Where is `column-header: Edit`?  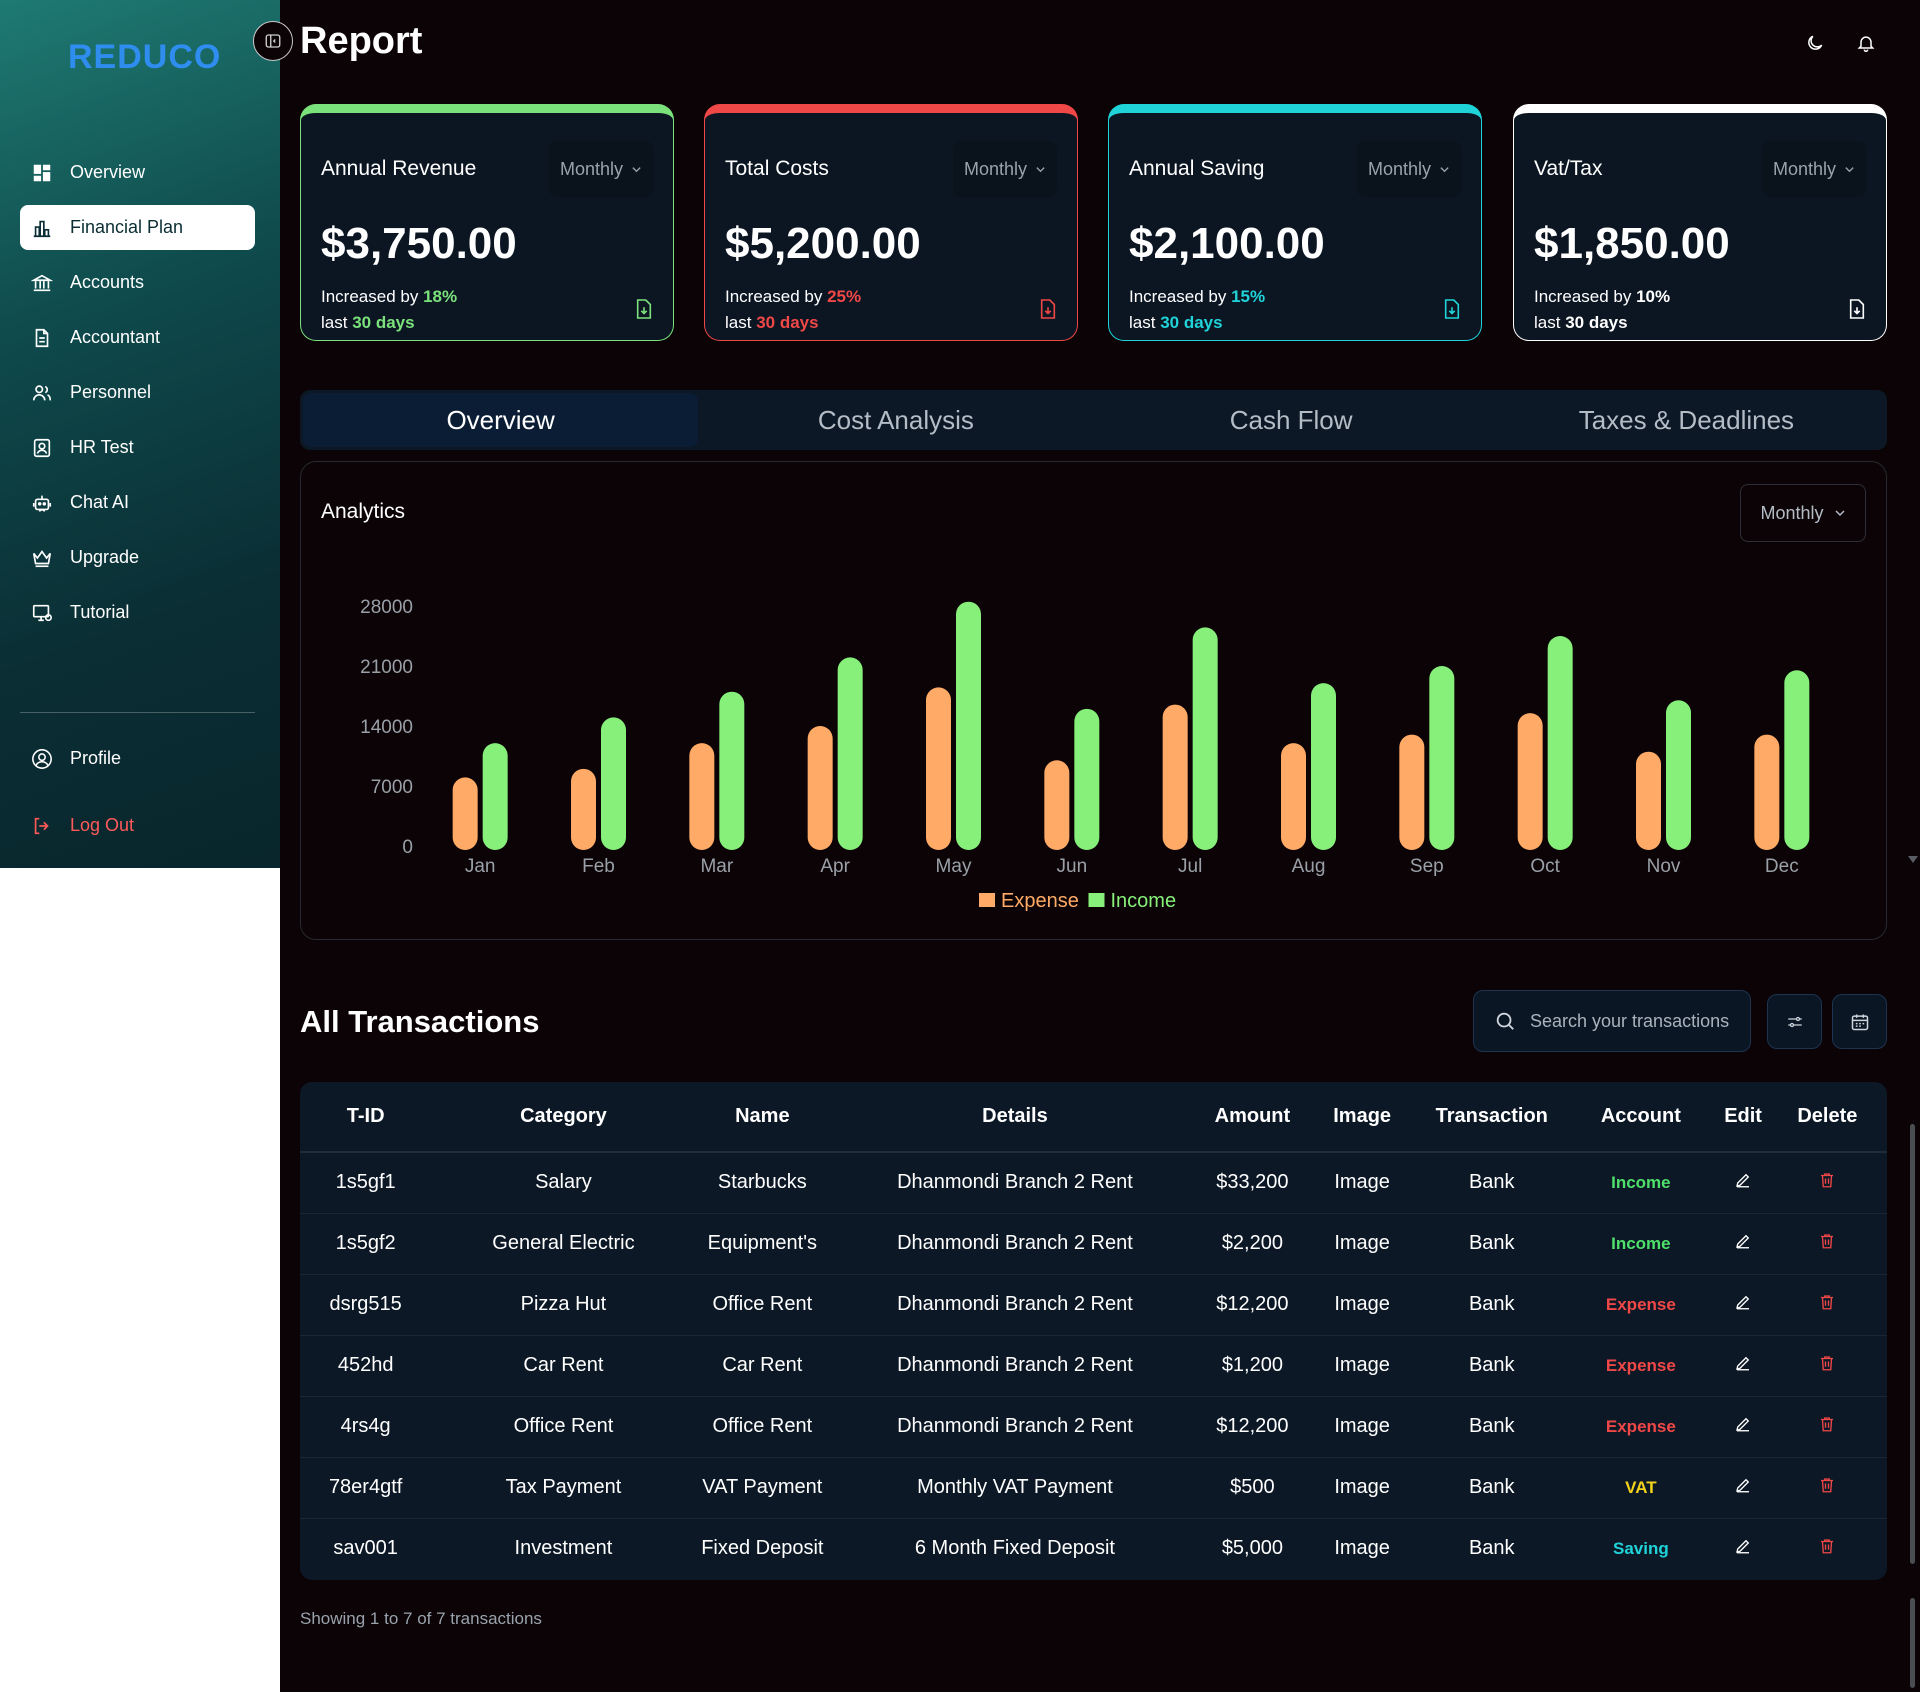
column-header: Edit is located at coordinates (1743, 1117).